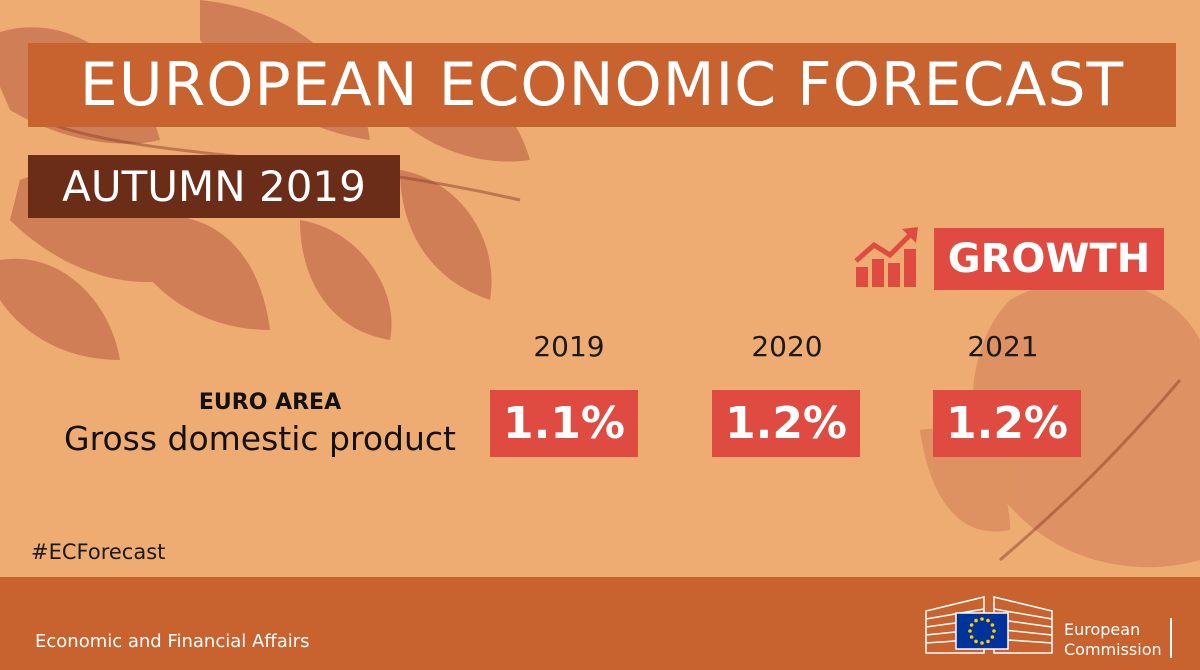 Image resolution: width=1200 pixels, height=670 pixels. Describe the element at coordinates (786, 423) in the screenshot. I see `value-2020: 1.2%` at that location.